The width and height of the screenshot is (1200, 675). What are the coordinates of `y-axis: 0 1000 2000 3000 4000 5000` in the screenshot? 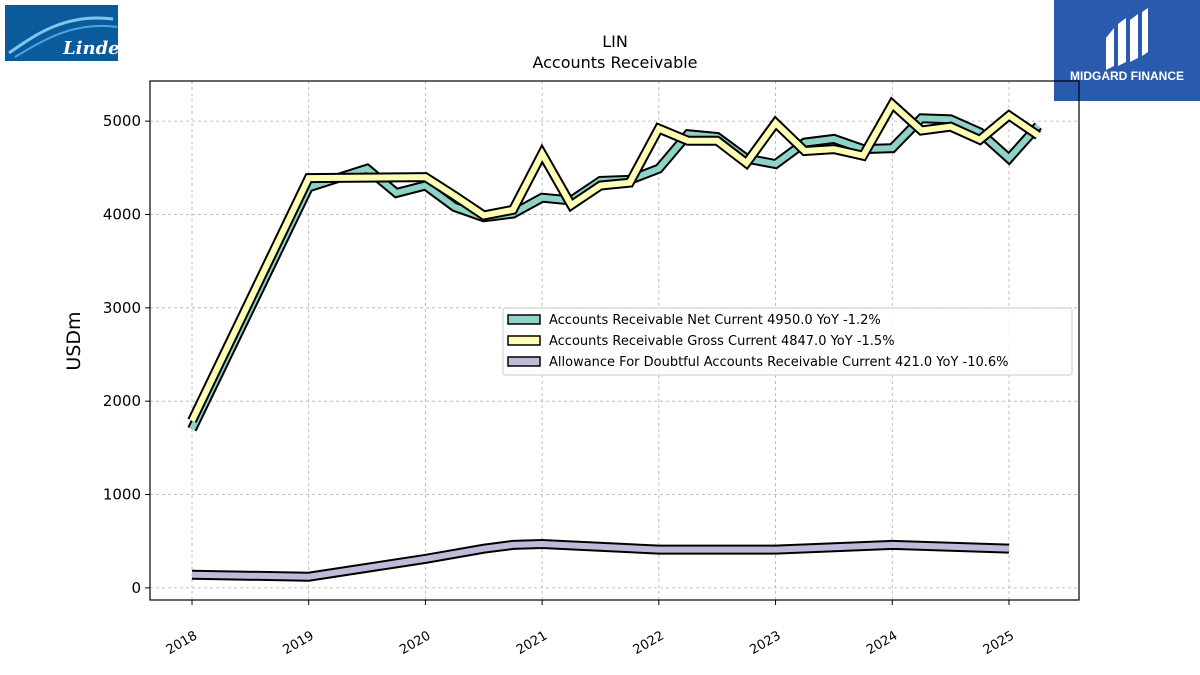 It's located at (126, 354).